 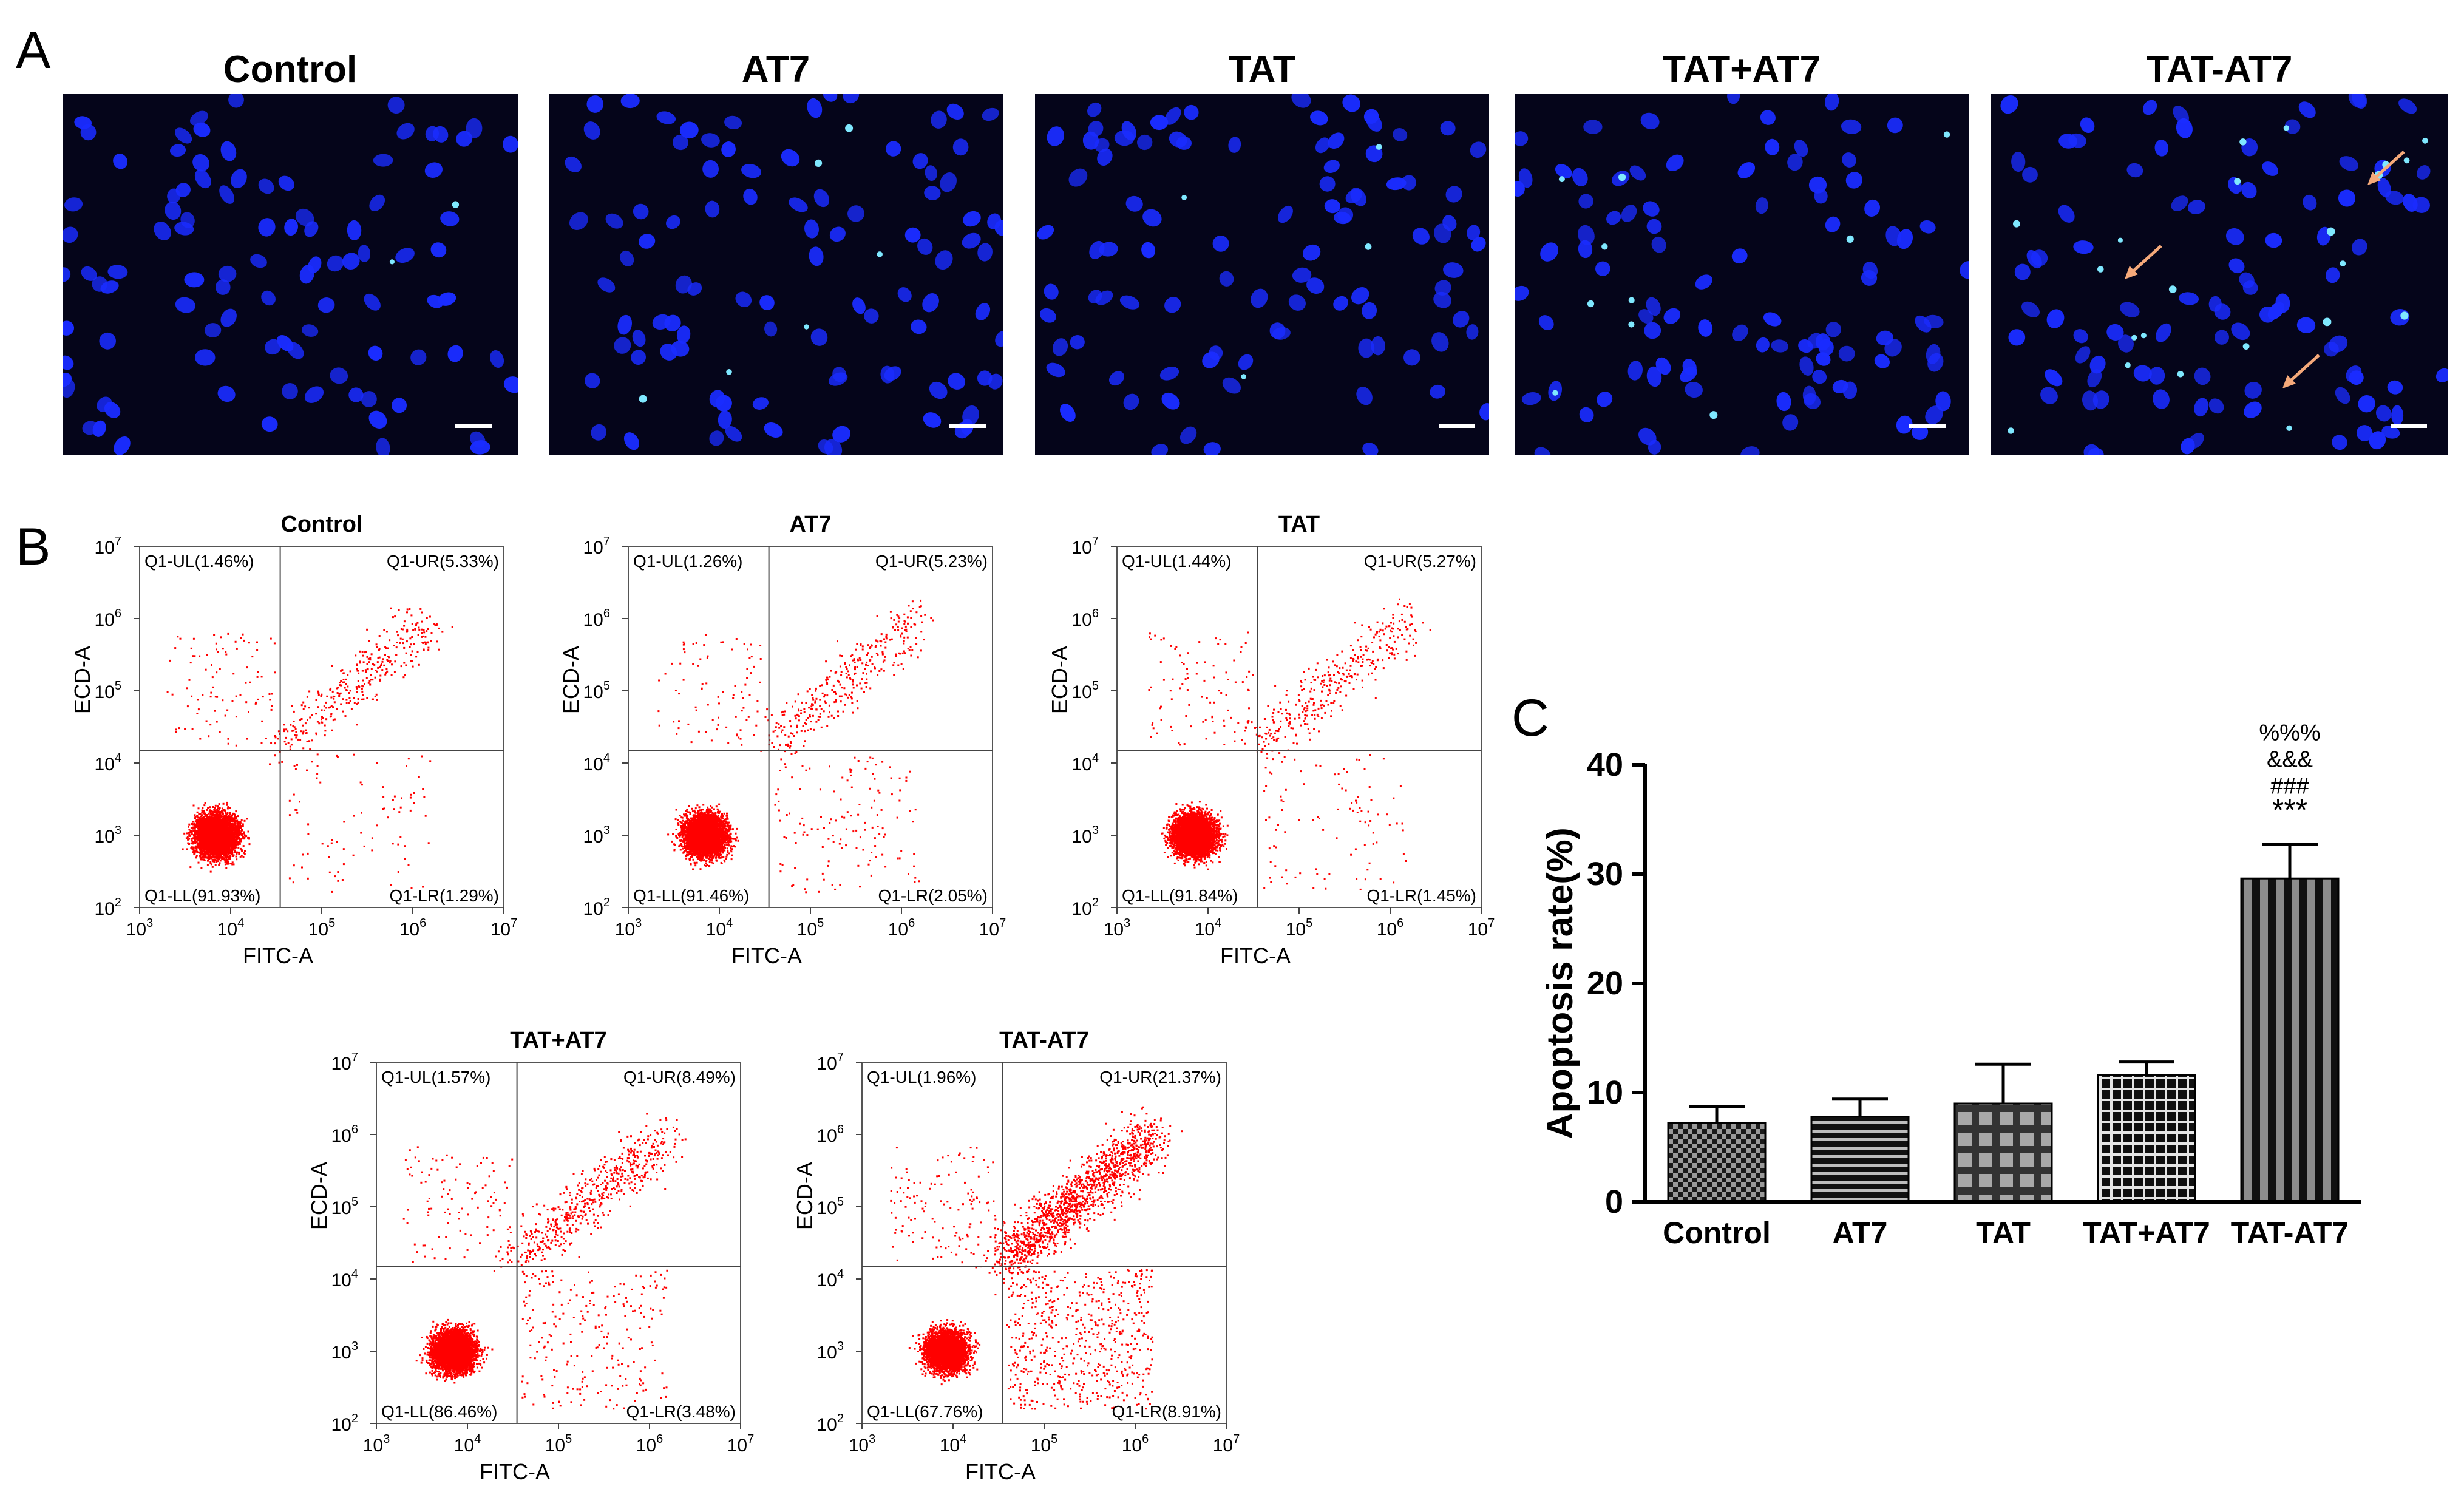 I want to click on micro-title-at7: AT7, so click(x=776, y=70).